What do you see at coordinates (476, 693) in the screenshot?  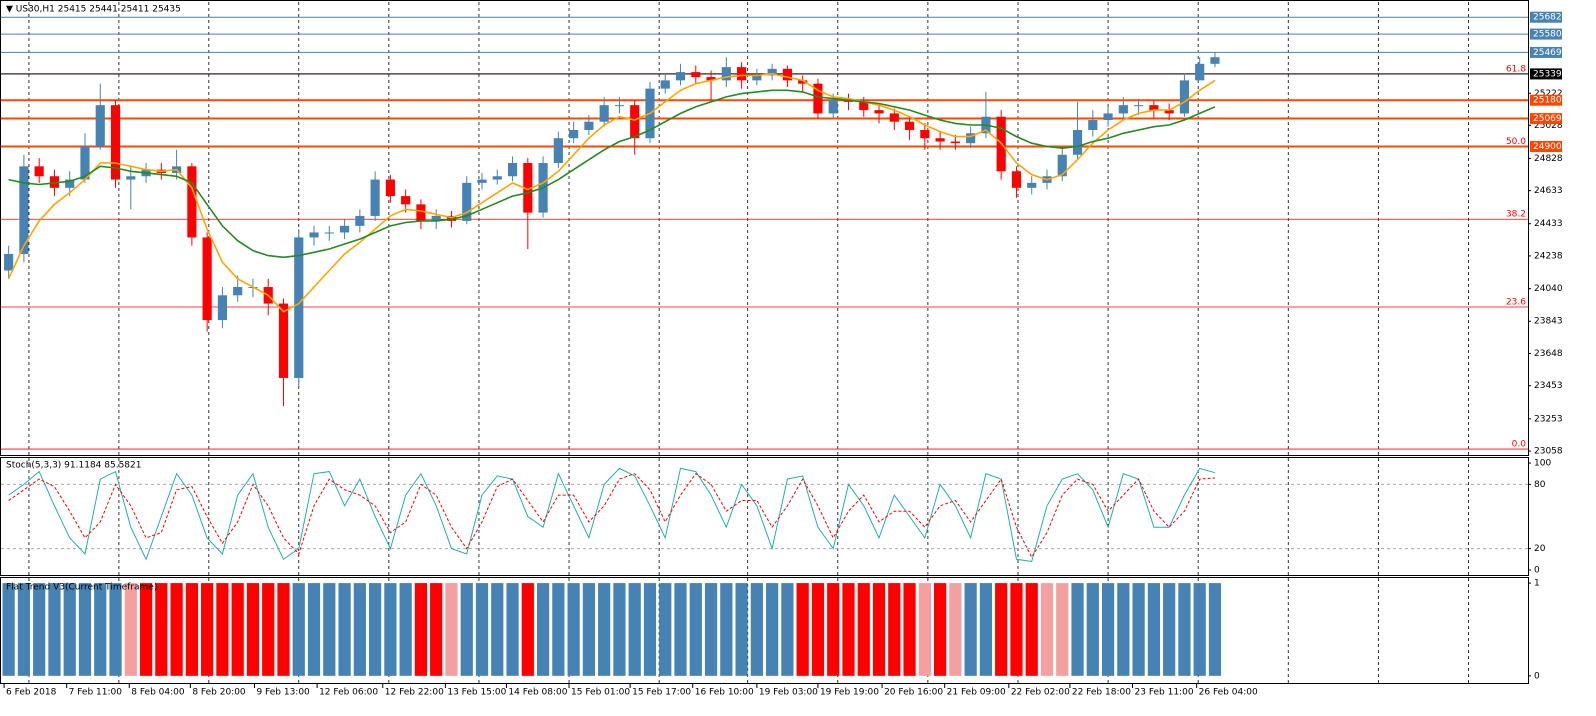 I see `x-tick-label: 13 Feb 15:00` at bounding box center [476, 693].